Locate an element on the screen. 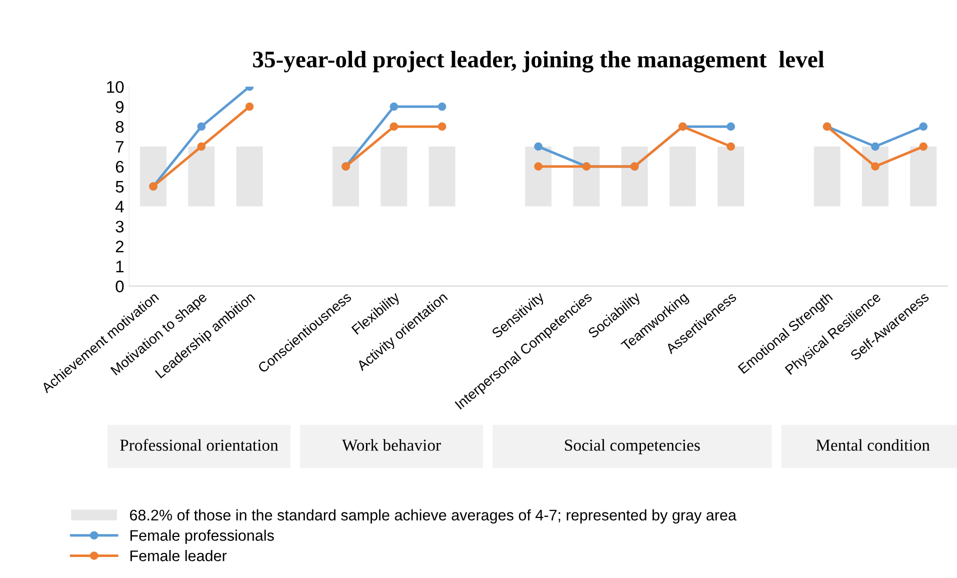 This screenshot has height=578, width=957. legend-label: 68.2% of those in the standard sample achieve averages of 4-7; represented by gray area is located at coordinates (433, 516).